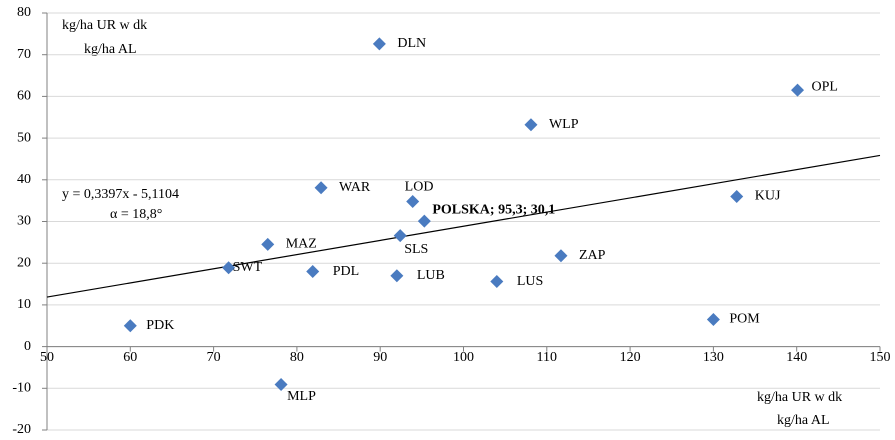  Describe the element at coordinates (160, 325) in the screenshot. I see `point-label: PDK` at that location.